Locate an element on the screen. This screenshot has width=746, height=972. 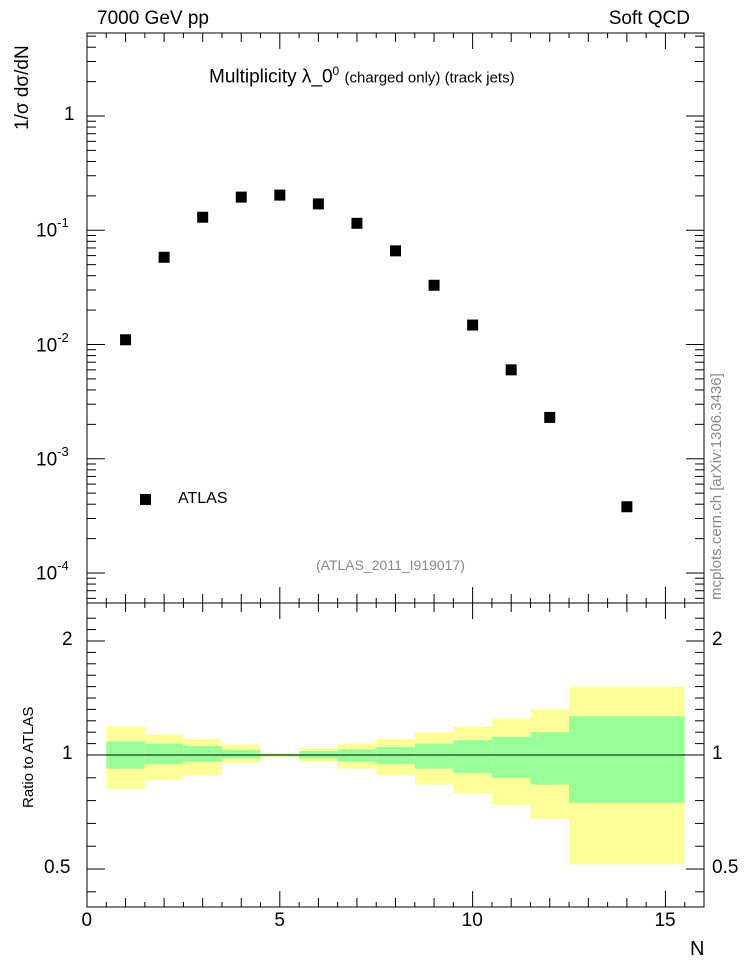
legend-label-atlas: ATLAS is located at coordinates (203, 498).